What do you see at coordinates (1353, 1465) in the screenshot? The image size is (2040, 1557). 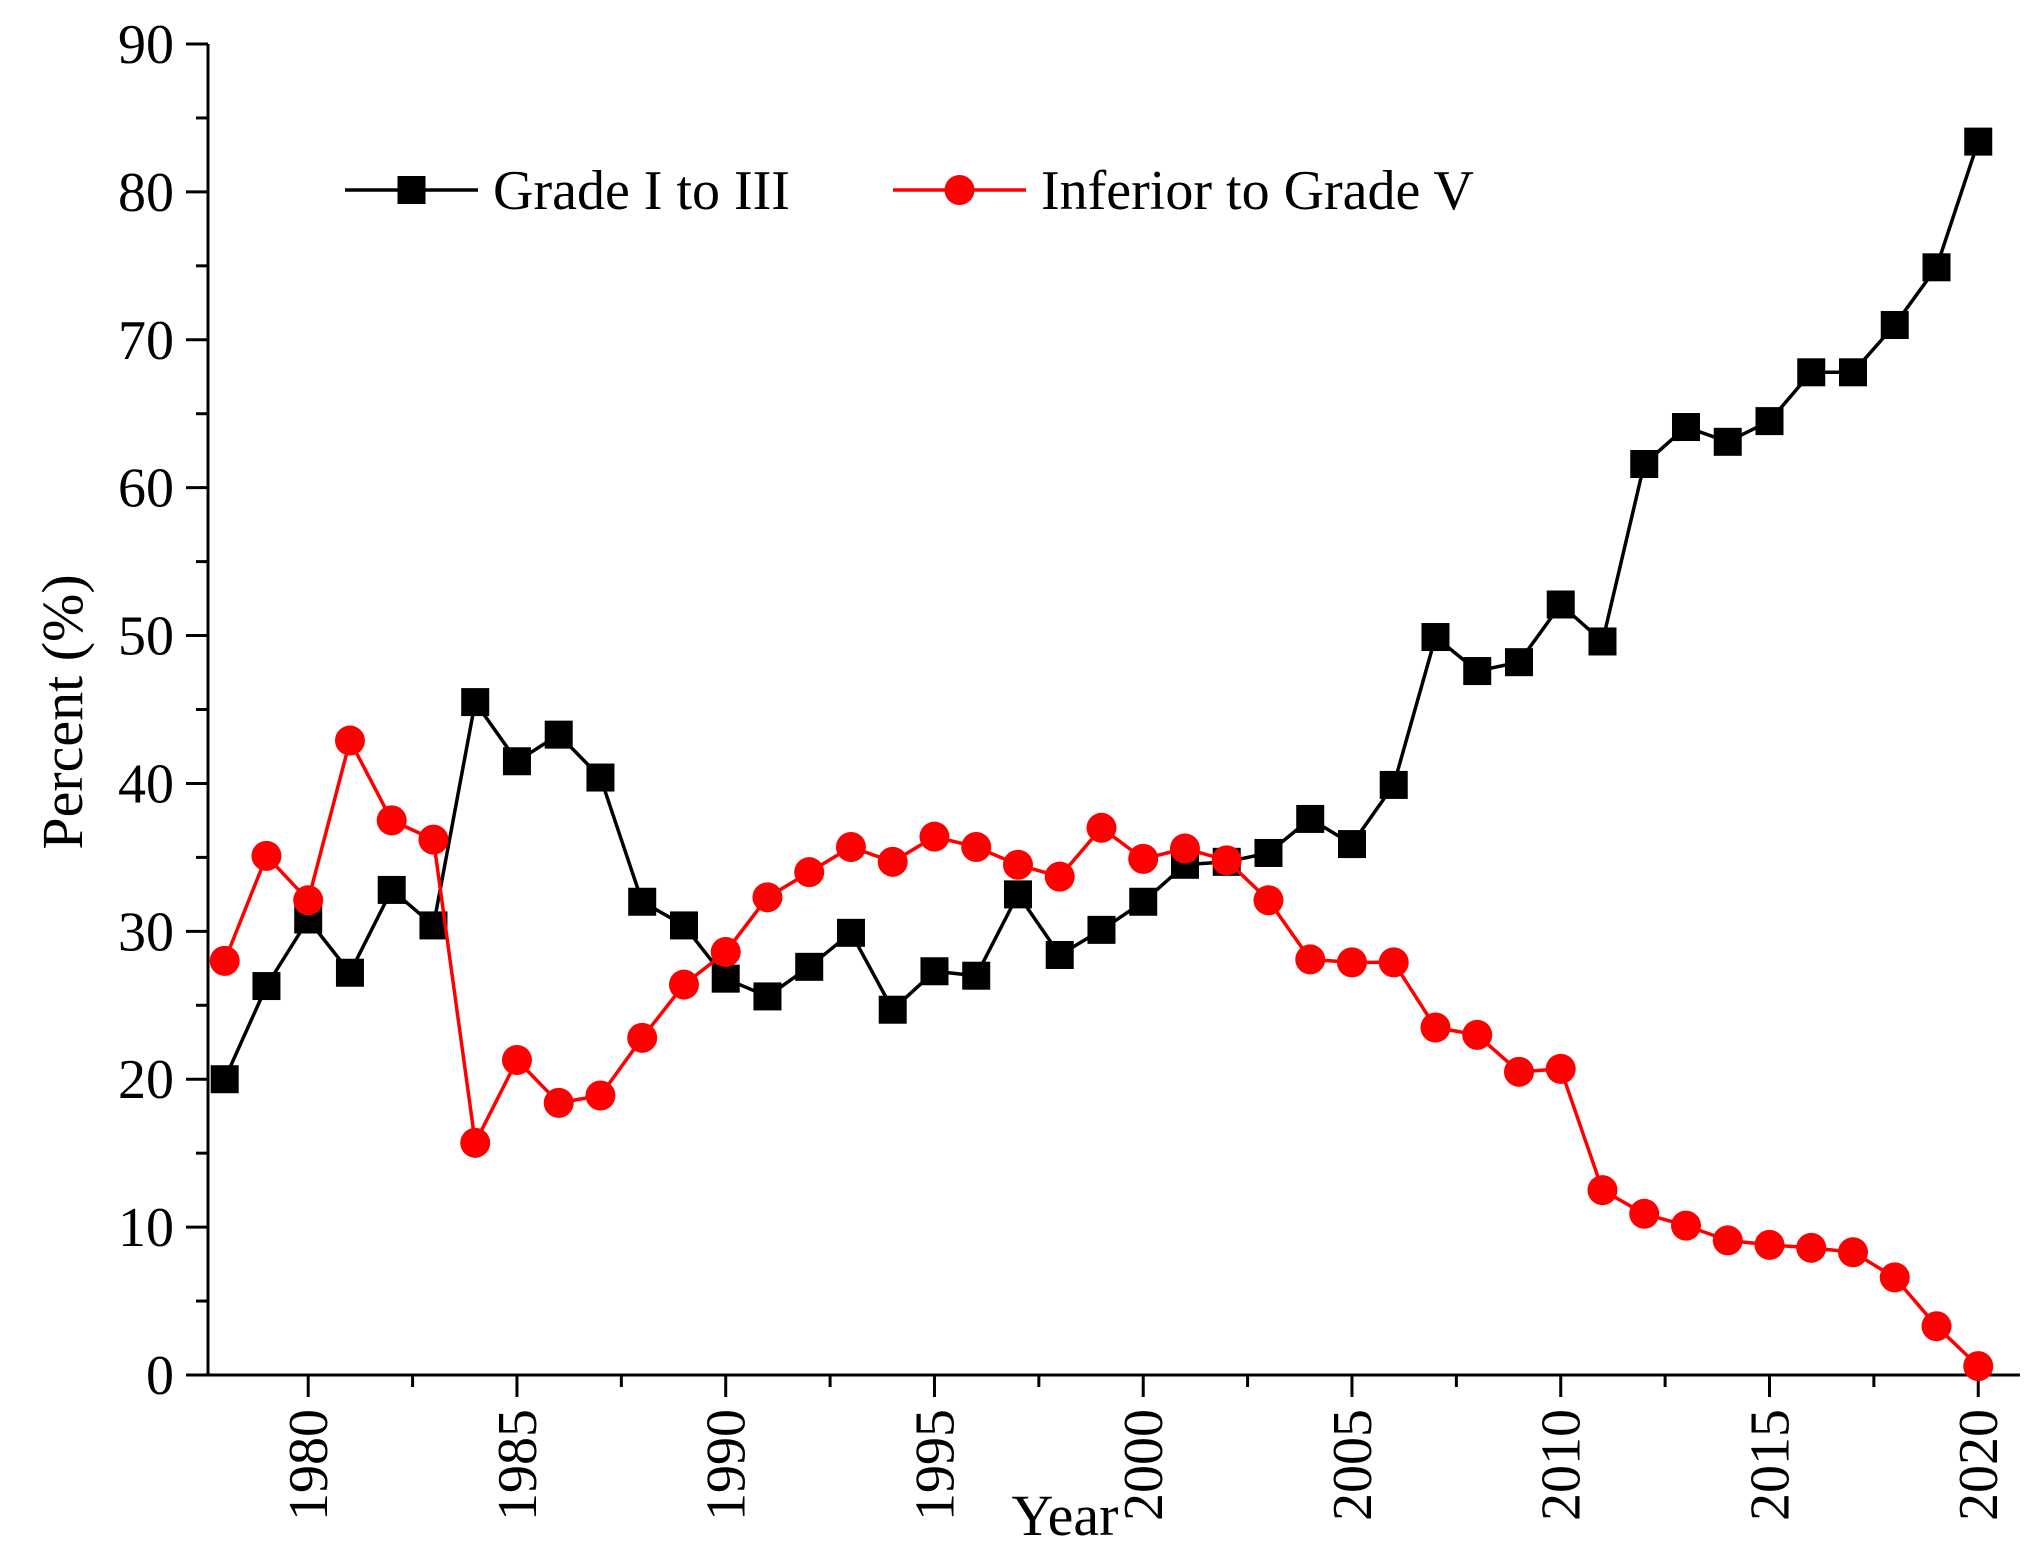 I see `x-tick-label: 2005` at bounding box center [1353, 1465].